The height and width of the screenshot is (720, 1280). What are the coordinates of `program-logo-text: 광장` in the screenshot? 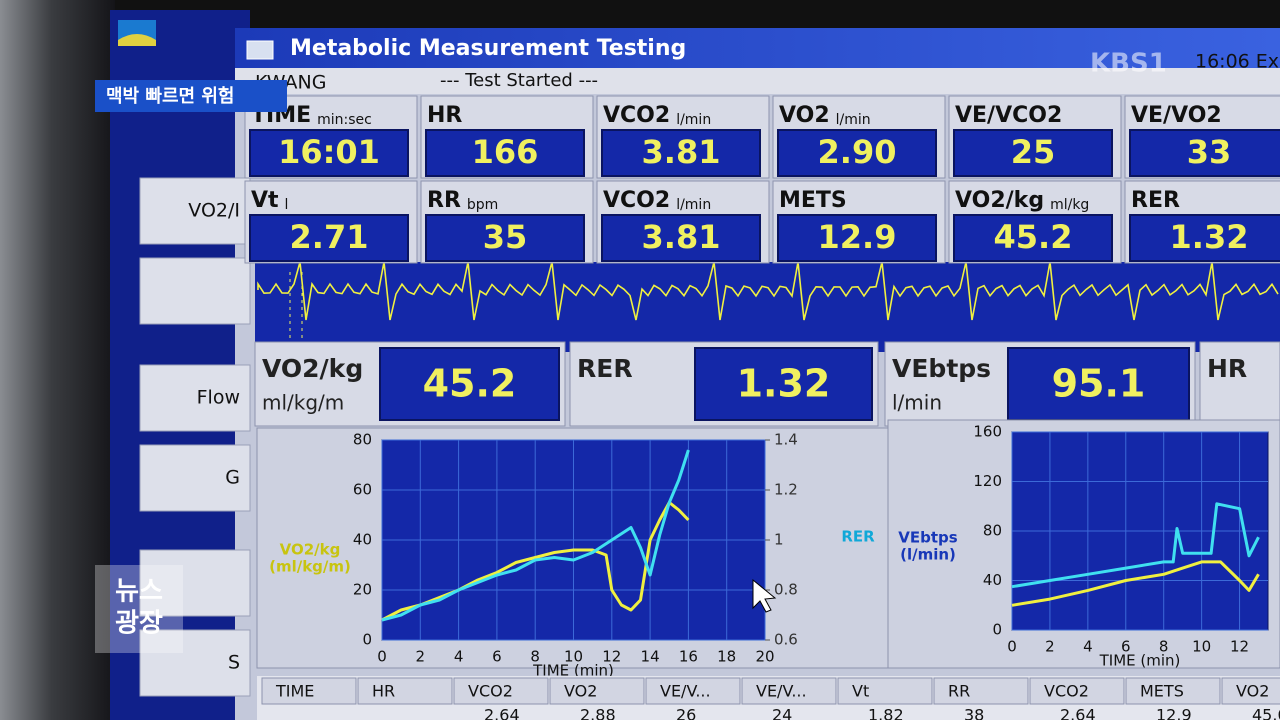 It's located at (139, 624).